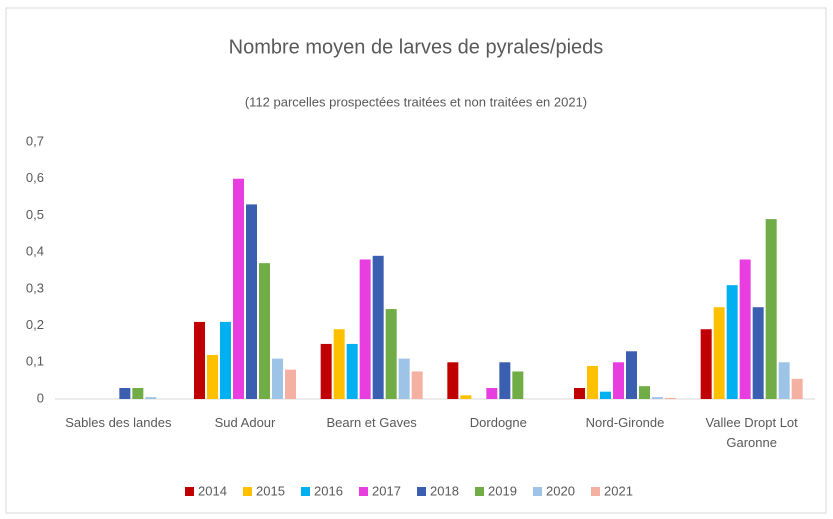  Describe the element at coordinates (386, 490) in the screenshot. I see `legend-label: 2017` at that location.